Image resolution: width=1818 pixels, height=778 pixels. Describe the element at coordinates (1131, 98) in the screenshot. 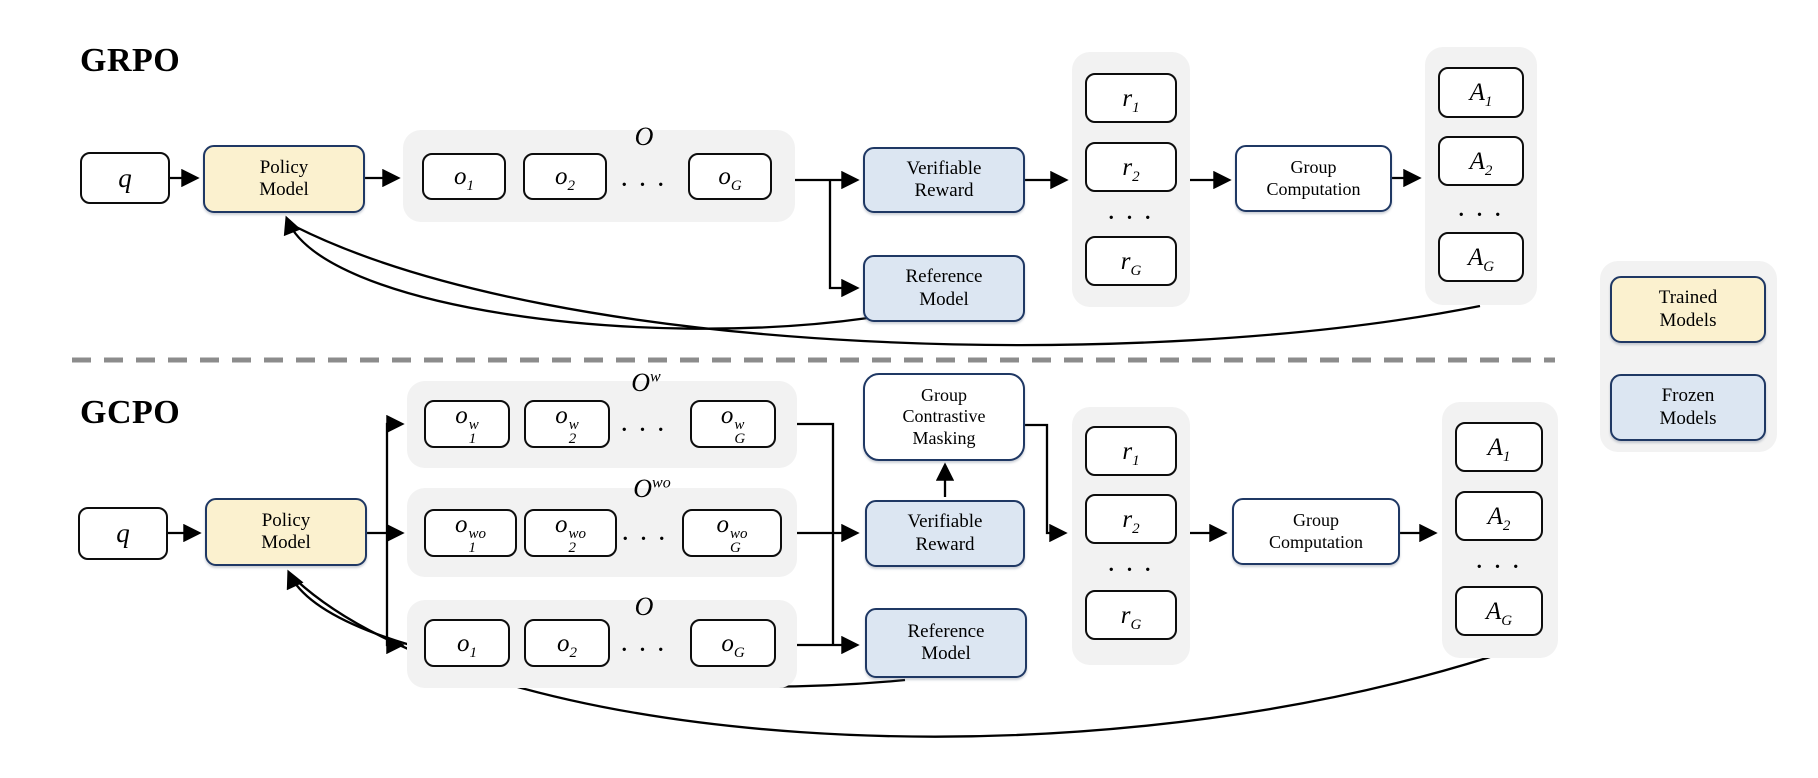

I see `grpo-reward-1-box: r1` at that location.